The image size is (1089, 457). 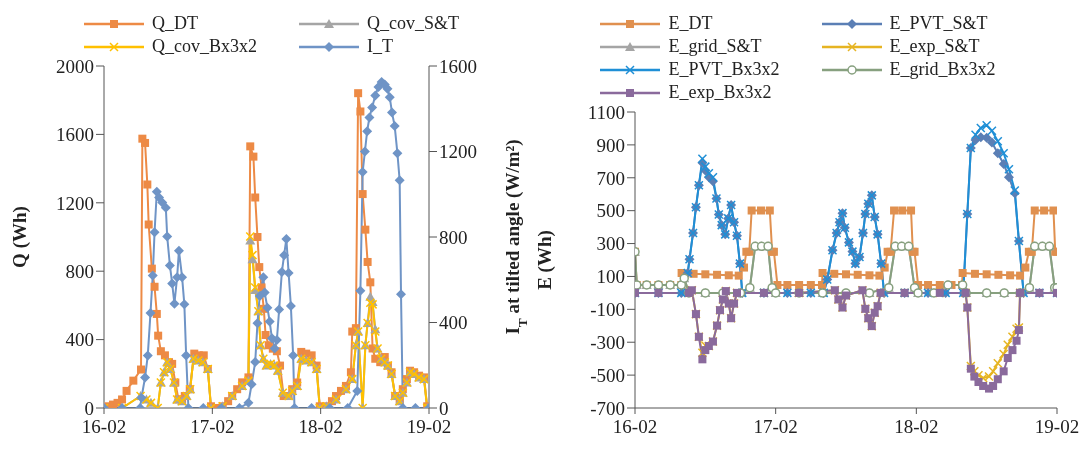 I want to click on y-tick-label: 1100, so click(x=606, y=112).